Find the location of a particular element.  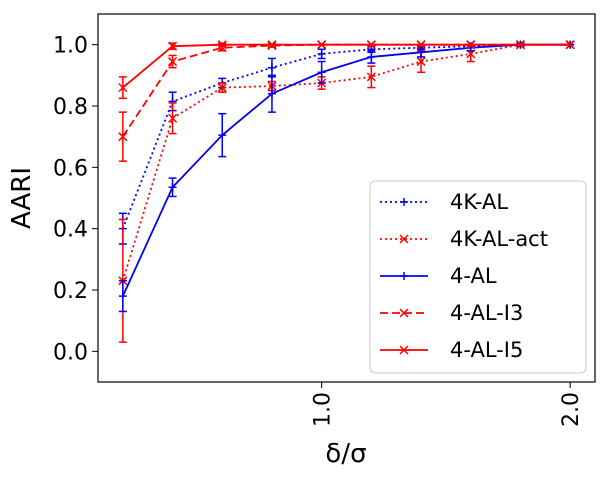

y-tick-label: 0.4 is located at coordinates (70, 230).